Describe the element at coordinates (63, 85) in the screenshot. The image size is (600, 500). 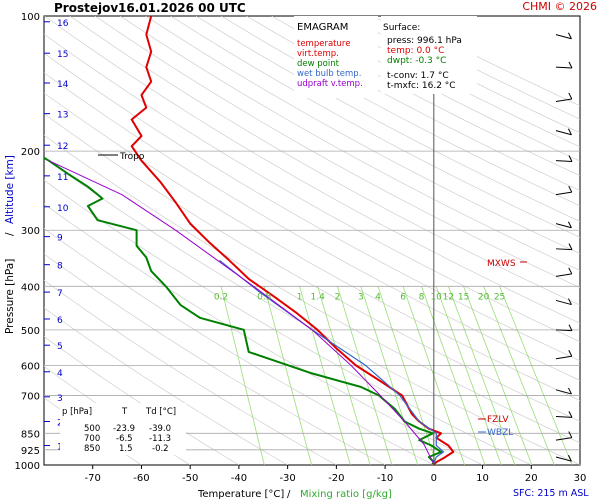
I see `altitude-tick-label: 14` at that location.